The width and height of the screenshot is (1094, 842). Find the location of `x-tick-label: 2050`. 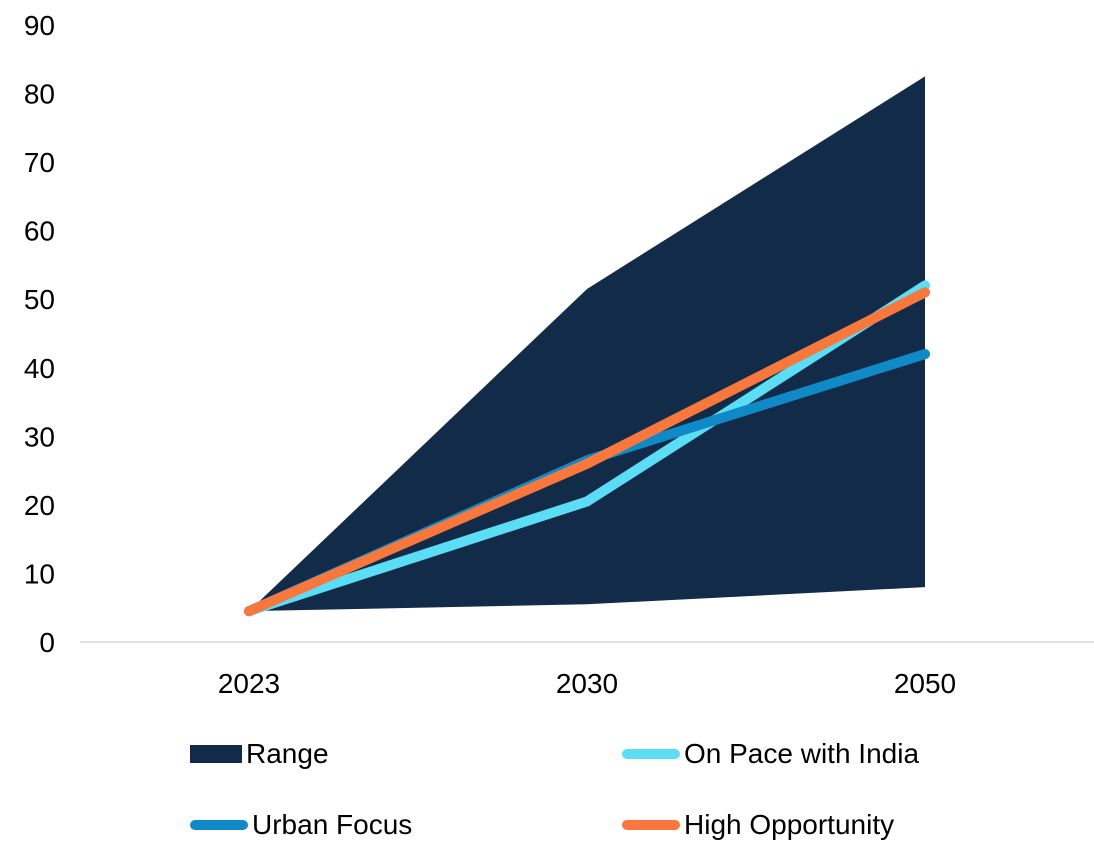

x-tick-label: 2050 is located at coordinates (925, 683).